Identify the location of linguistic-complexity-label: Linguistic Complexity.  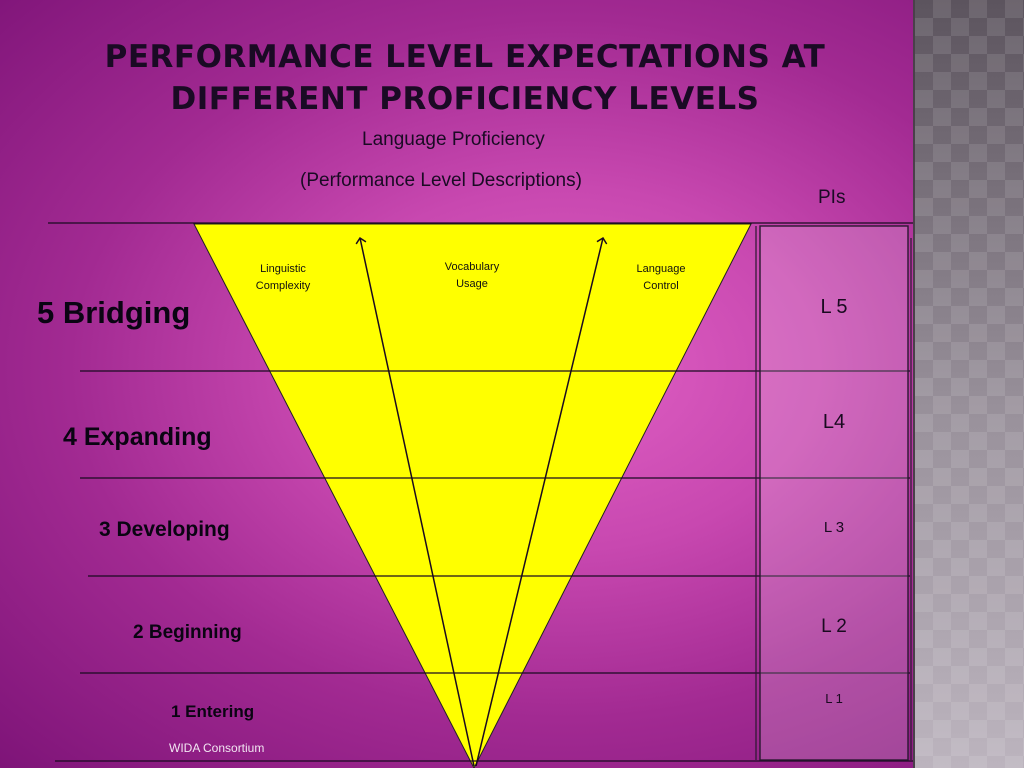
(283, 277).